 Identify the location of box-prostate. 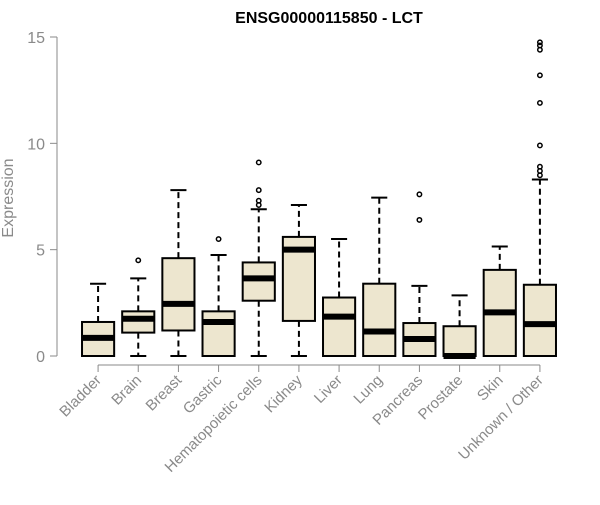
(459, 326).